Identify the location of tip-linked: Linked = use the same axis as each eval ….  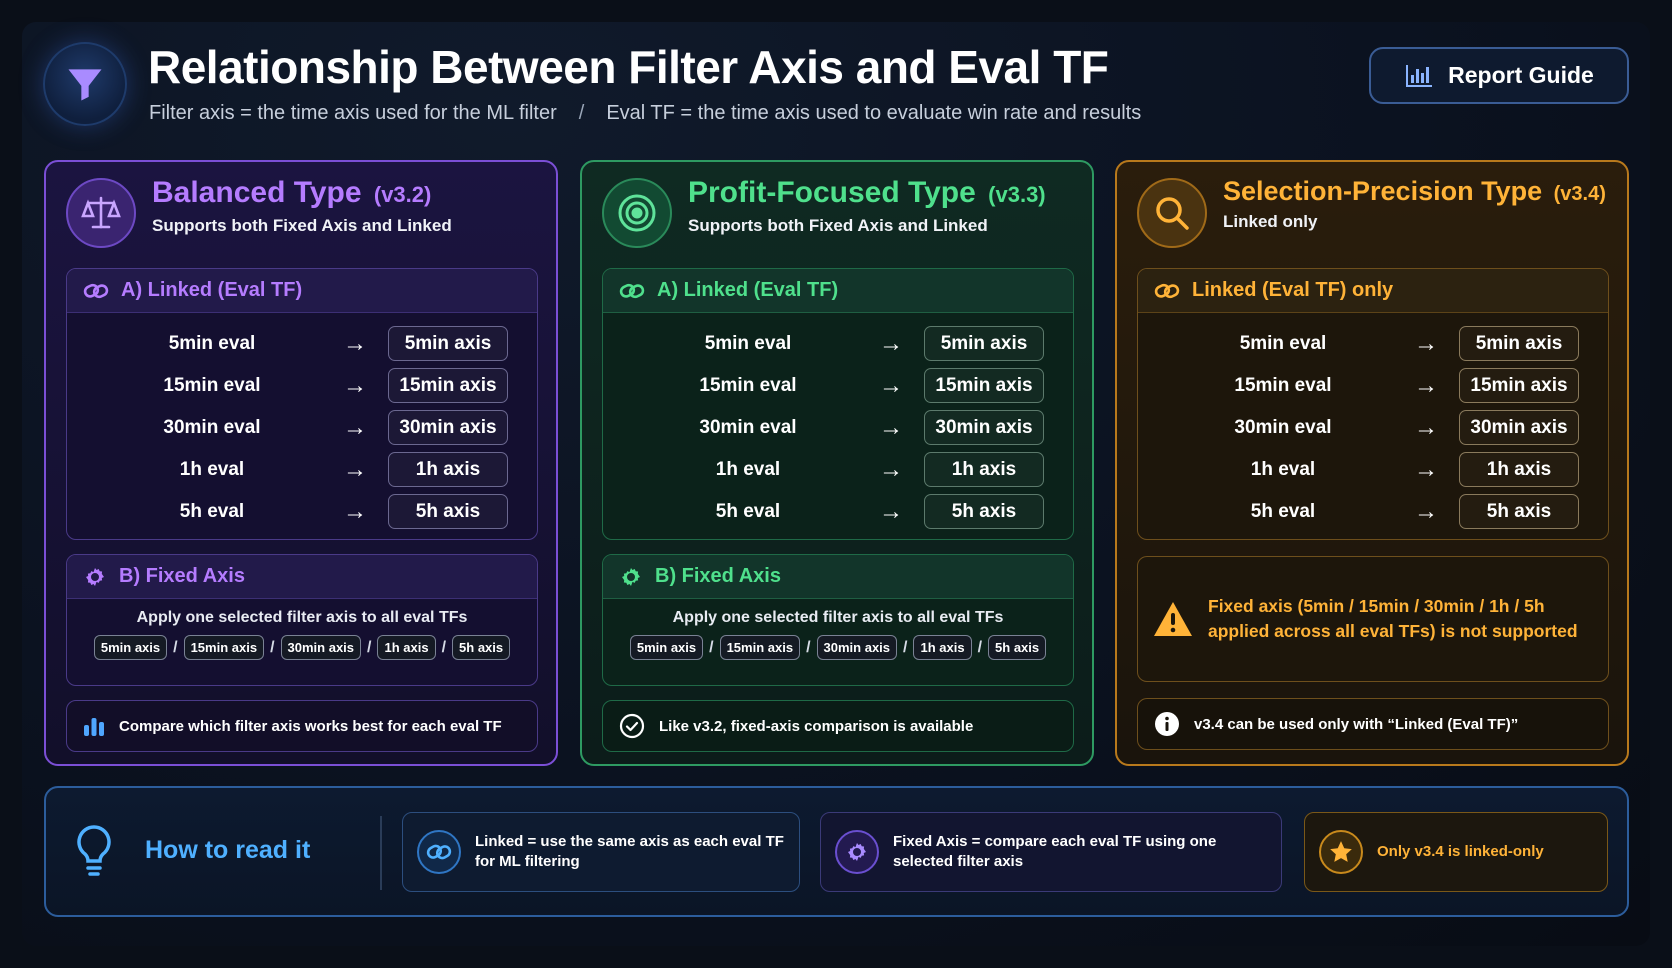
(601, 852).